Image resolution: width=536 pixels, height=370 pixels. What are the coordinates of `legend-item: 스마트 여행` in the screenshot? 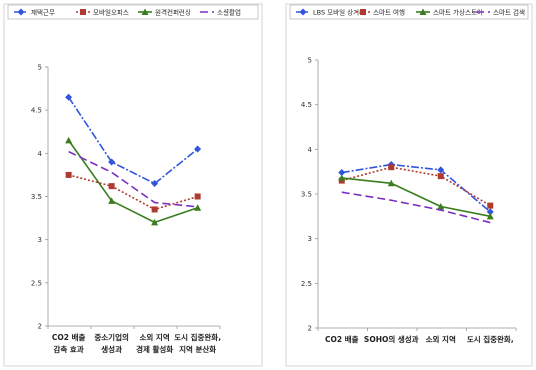 It's located at (380, 12).